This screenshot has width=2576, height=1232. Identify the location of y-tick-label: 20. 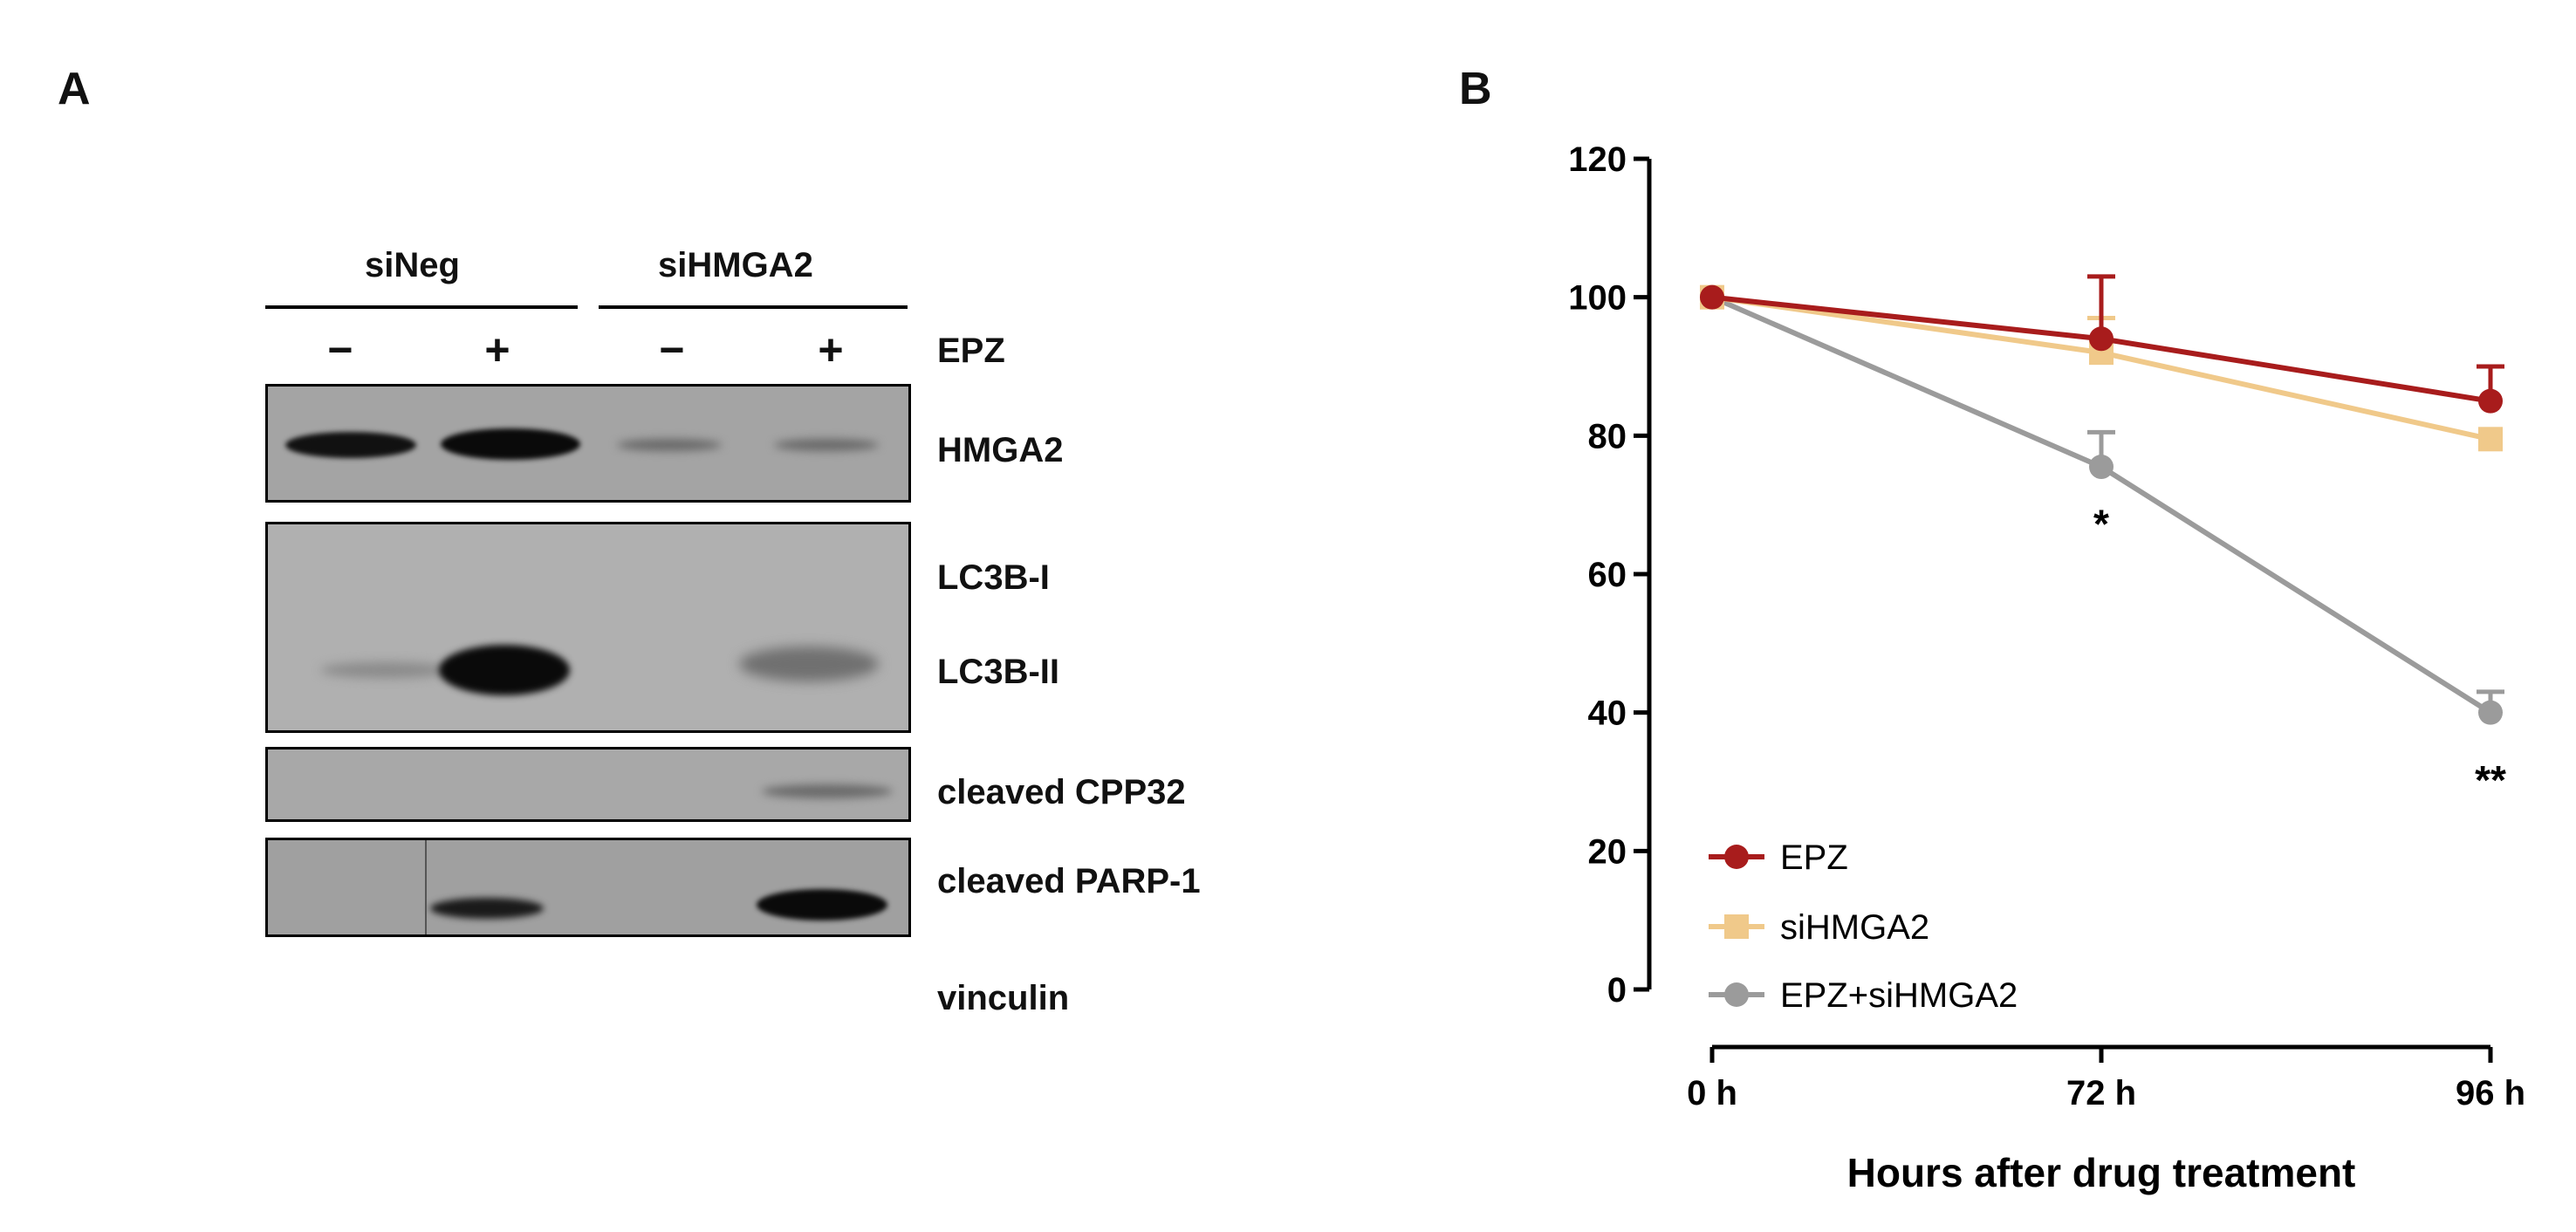
(1608, 851).